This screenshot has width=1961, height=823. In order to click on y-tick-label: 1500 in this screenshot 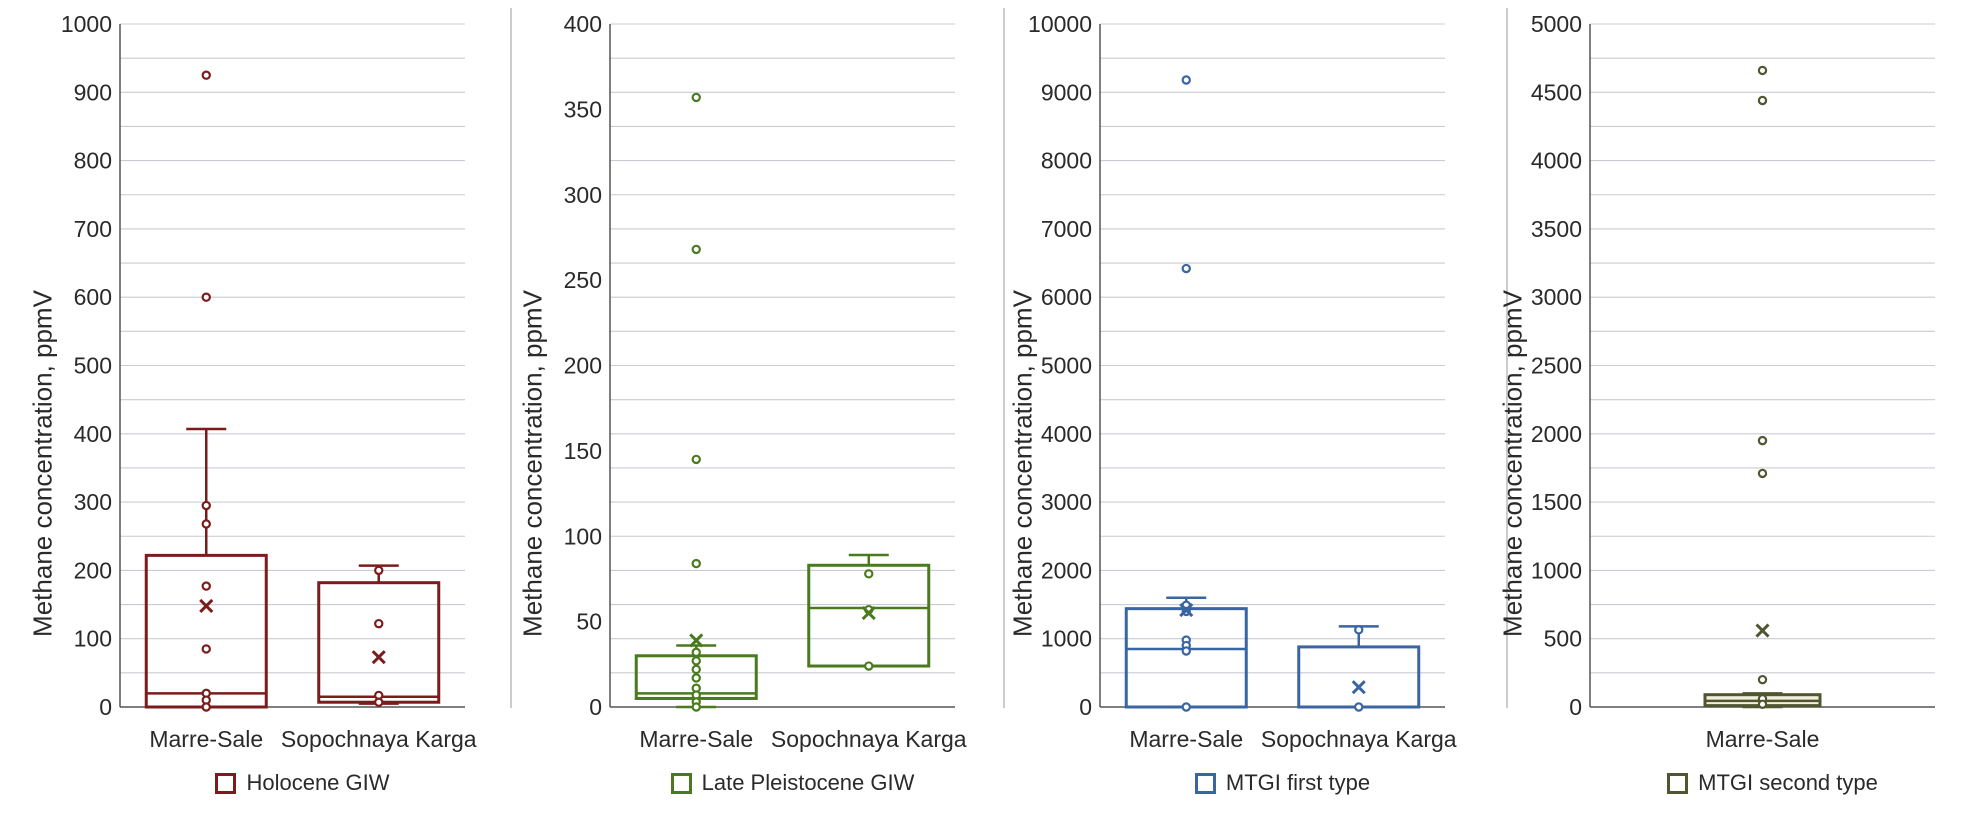, I will do `click(1556, 502)`.